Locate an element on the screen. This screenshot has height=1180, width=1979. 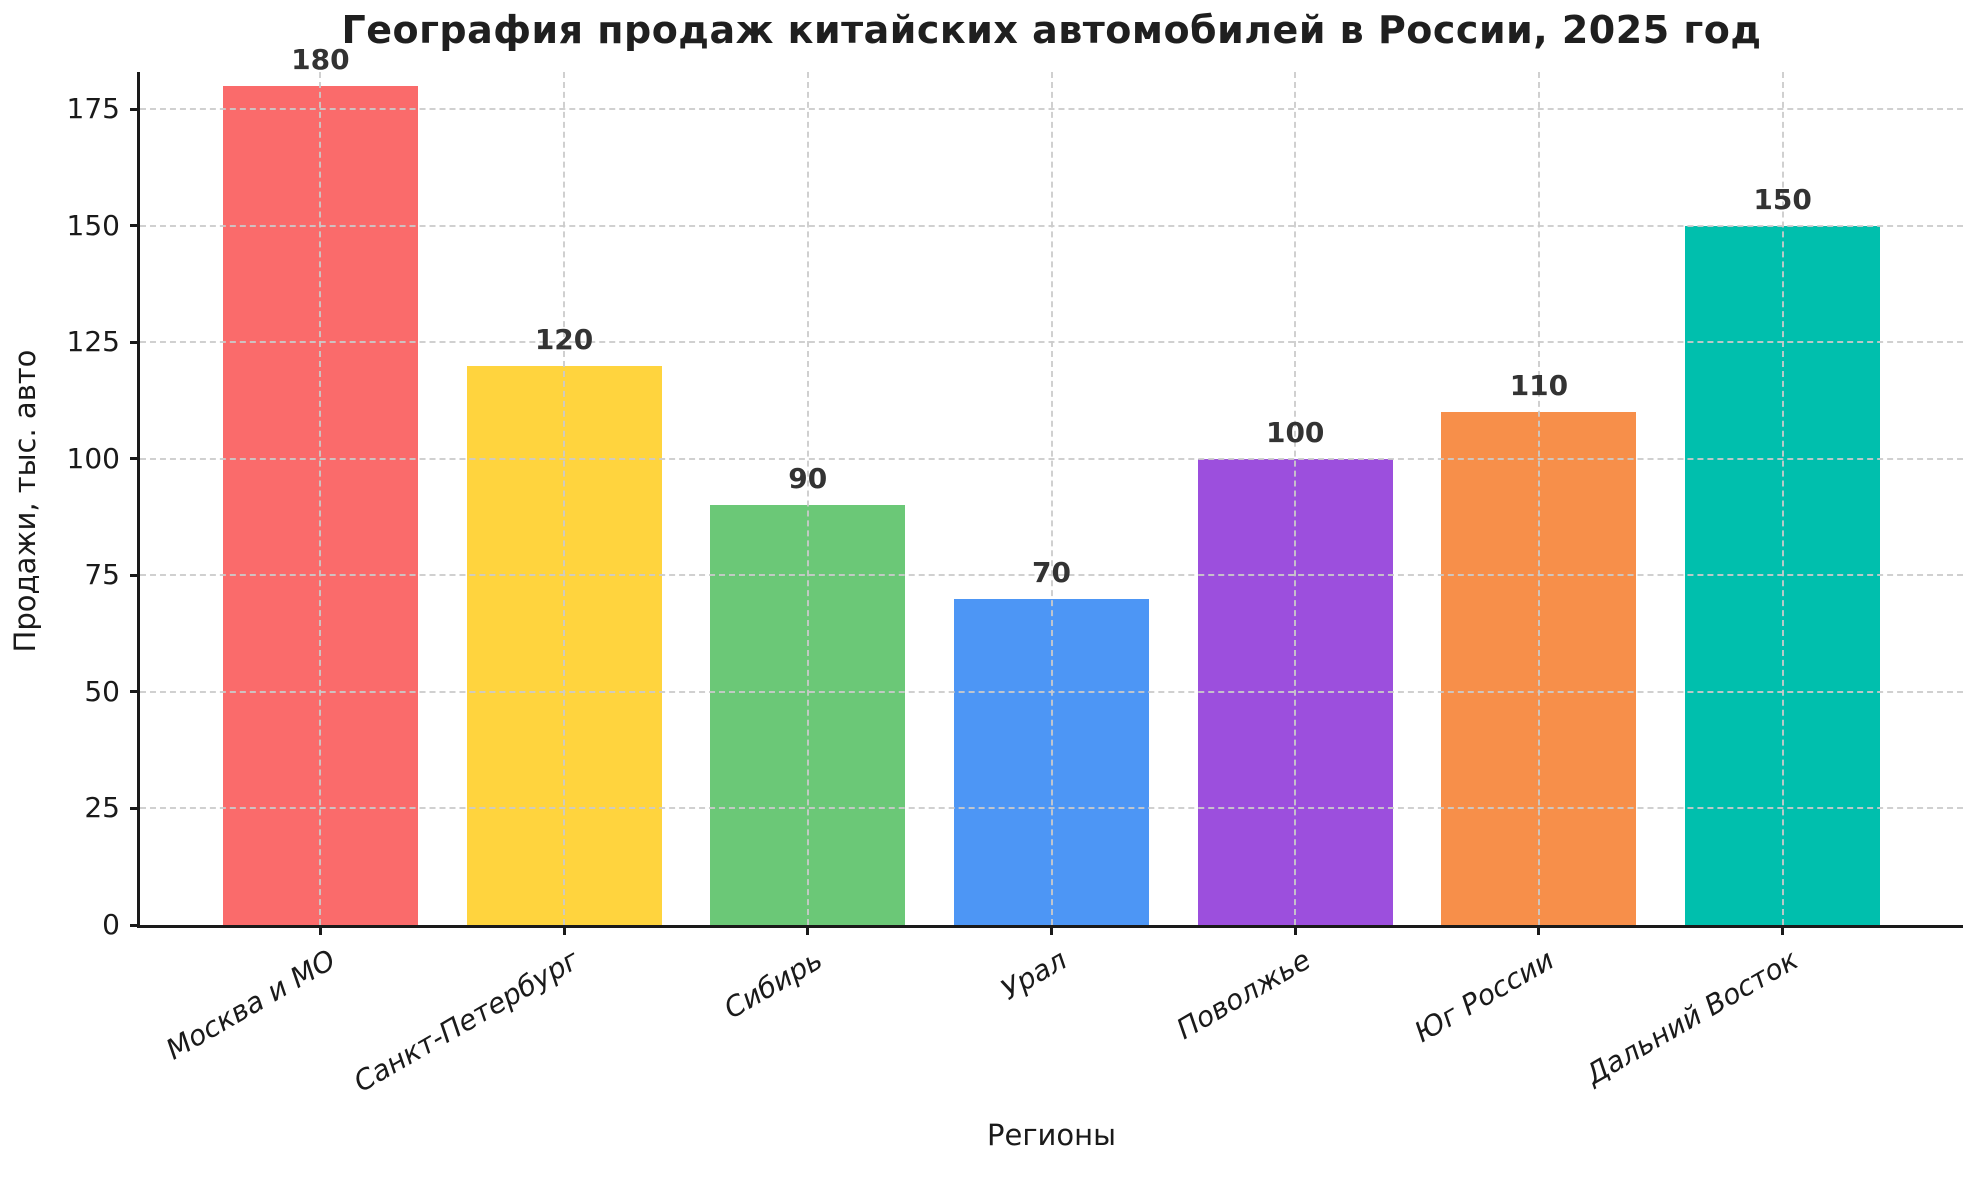
y-tick-label-0: 0 is located at coordinates (111, 924).